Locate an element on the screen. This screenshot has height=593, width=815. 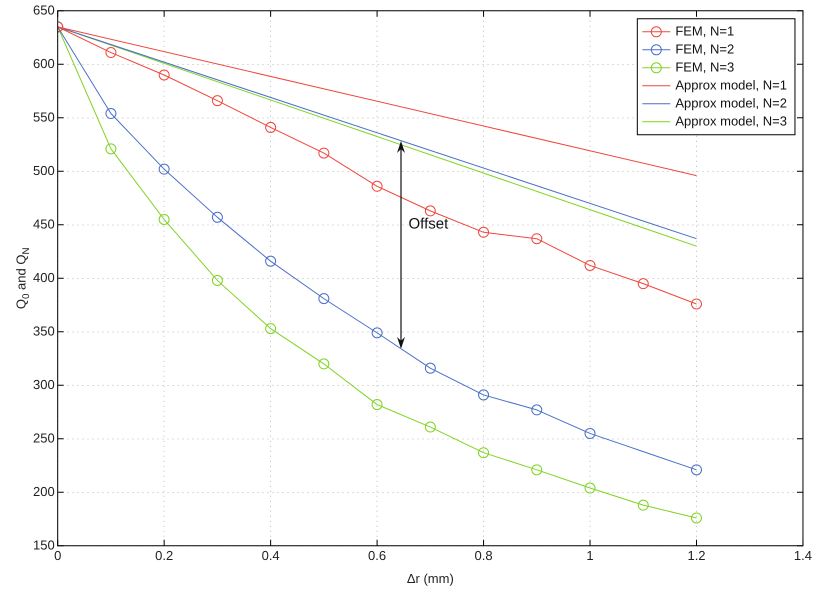
y-axis-title: Q0 and QN is located at coordinates (23, 278).